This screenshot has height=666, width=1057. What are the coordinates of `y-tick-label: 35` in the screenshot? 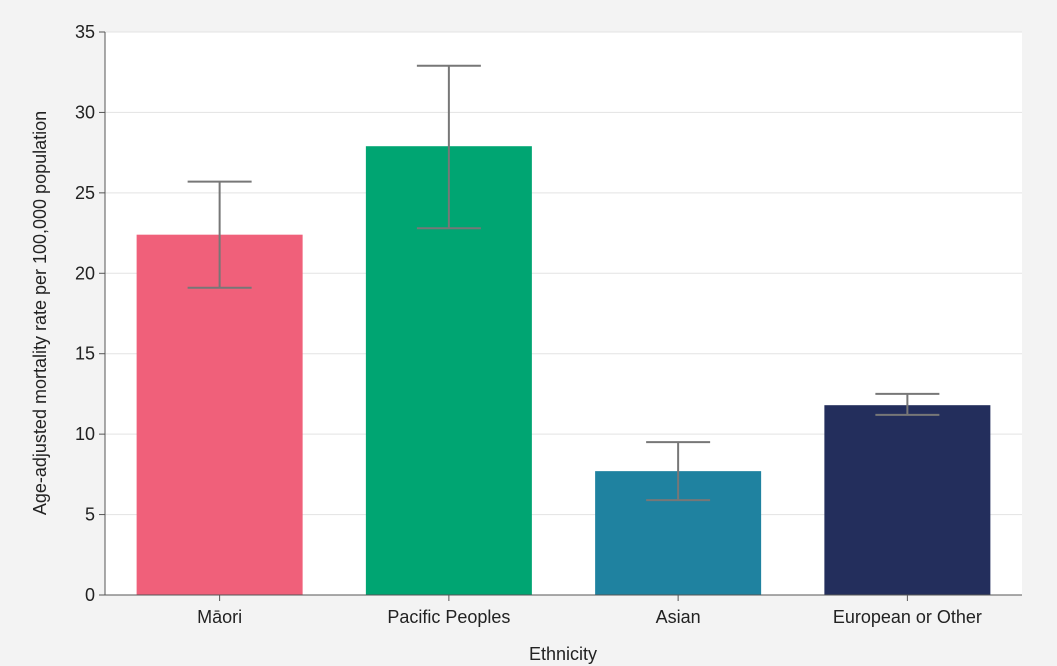 It's located at (85, 32).